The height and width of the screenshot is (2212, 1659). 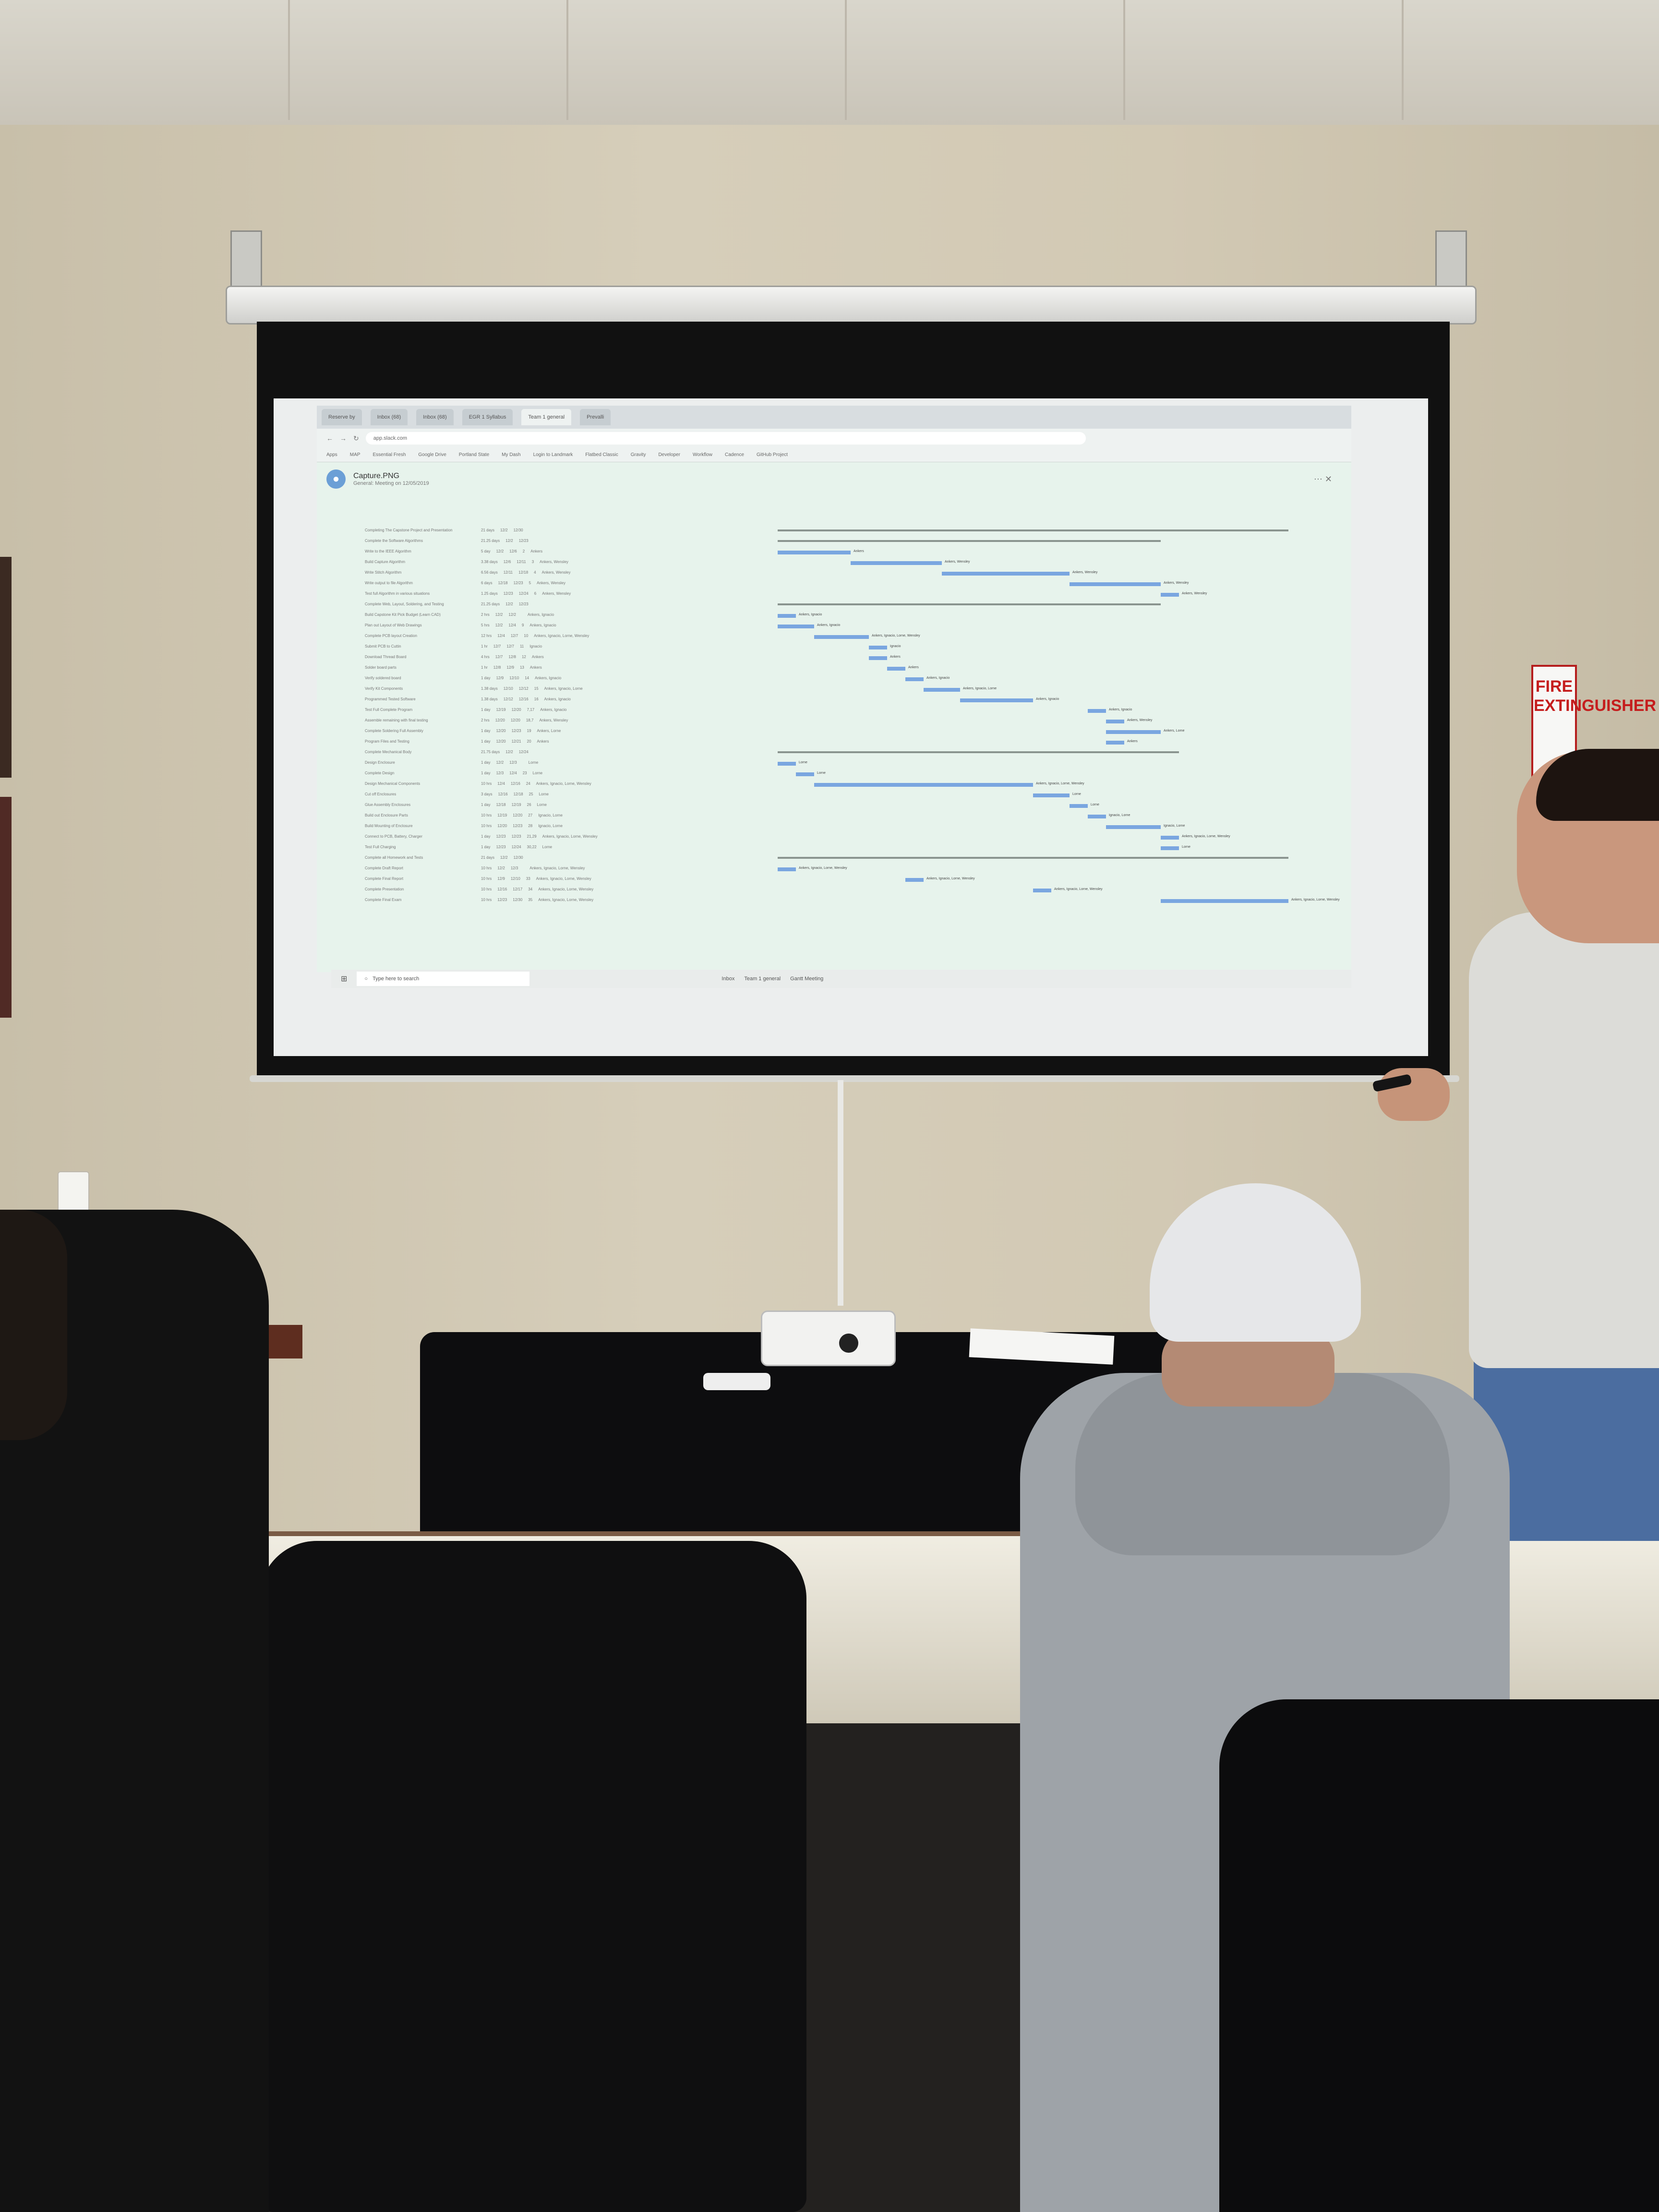 I want to click on browser-tab-active: Team 1 general, so click(x=546, y=417).